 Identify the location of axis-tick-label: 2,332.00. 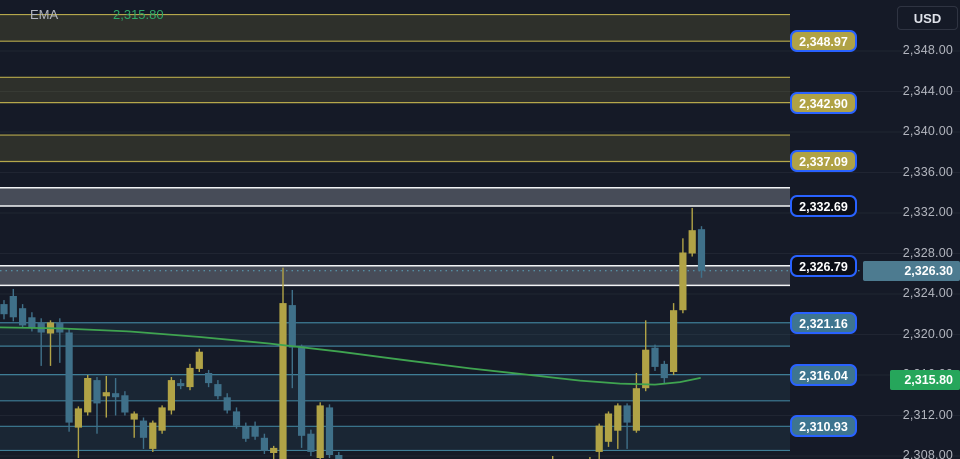
(927, 212).